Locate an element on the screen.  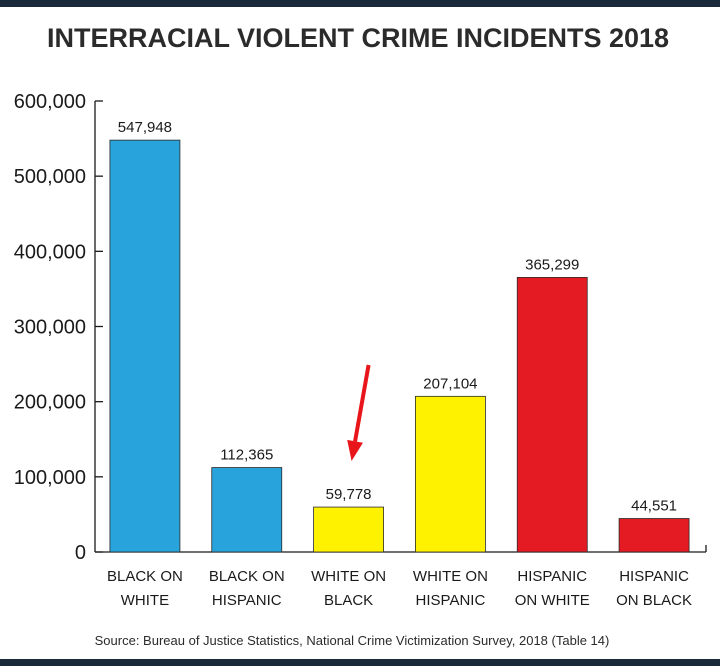
bar-value-label: 547,948 is located at coordinates (145, 127).